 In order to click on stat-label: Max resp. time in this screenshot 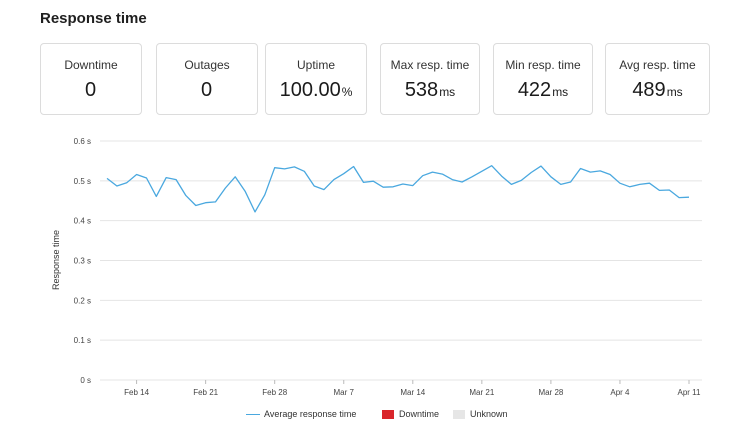, I will do `click(430, 65)`.